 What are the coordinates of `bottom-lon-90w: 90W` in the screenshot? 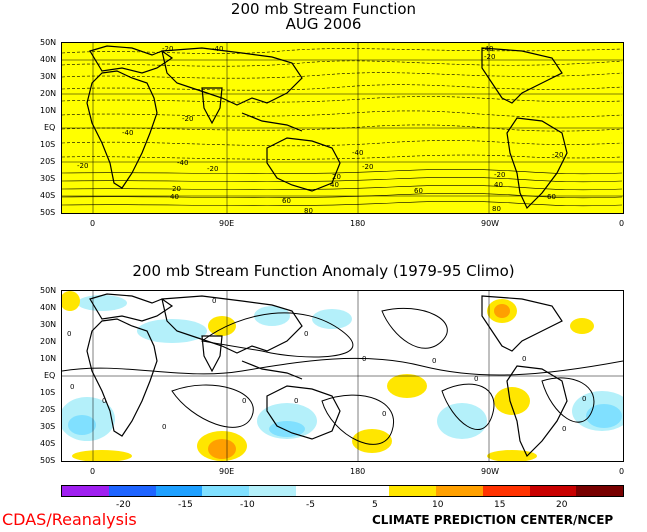 It's located at (490, 471).